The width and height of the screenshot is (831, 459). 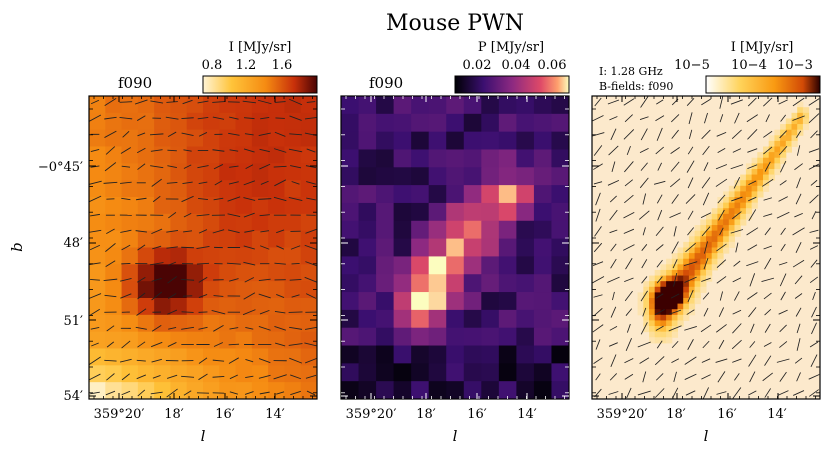 What do you see at coordinates (676, 414) in the screenshot?
I see `x-tick-label: 18′` at bounding box center [676, 414].